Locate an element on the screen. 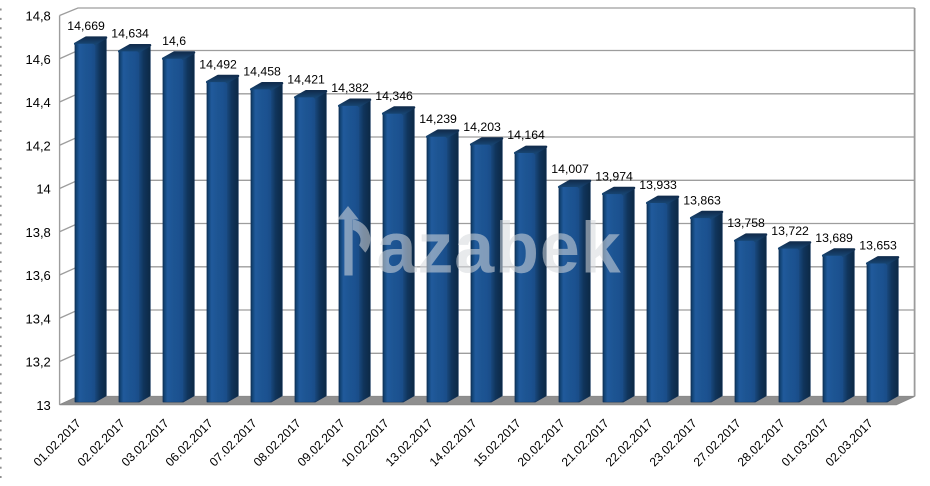  svg-text: 14,421 is located at coordinates (306, 80).